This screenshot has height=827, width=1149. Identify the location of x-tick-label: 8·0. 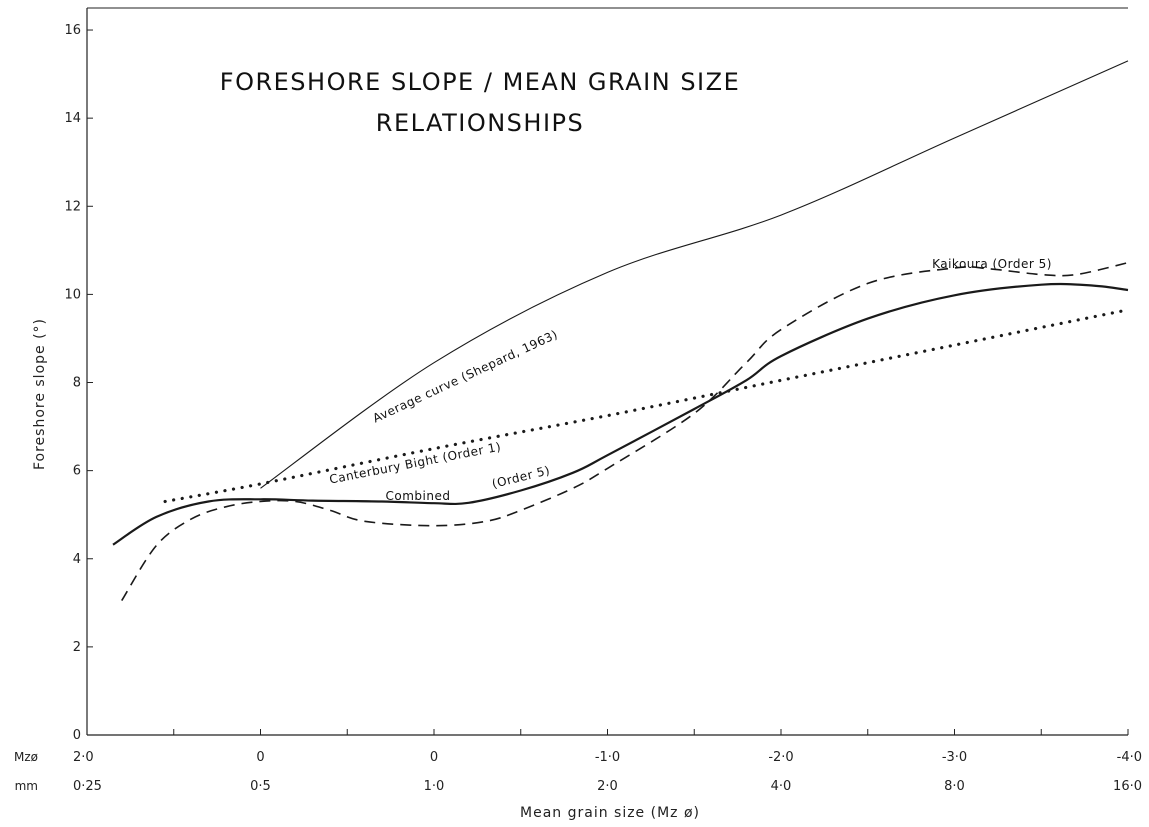
(954, 786).